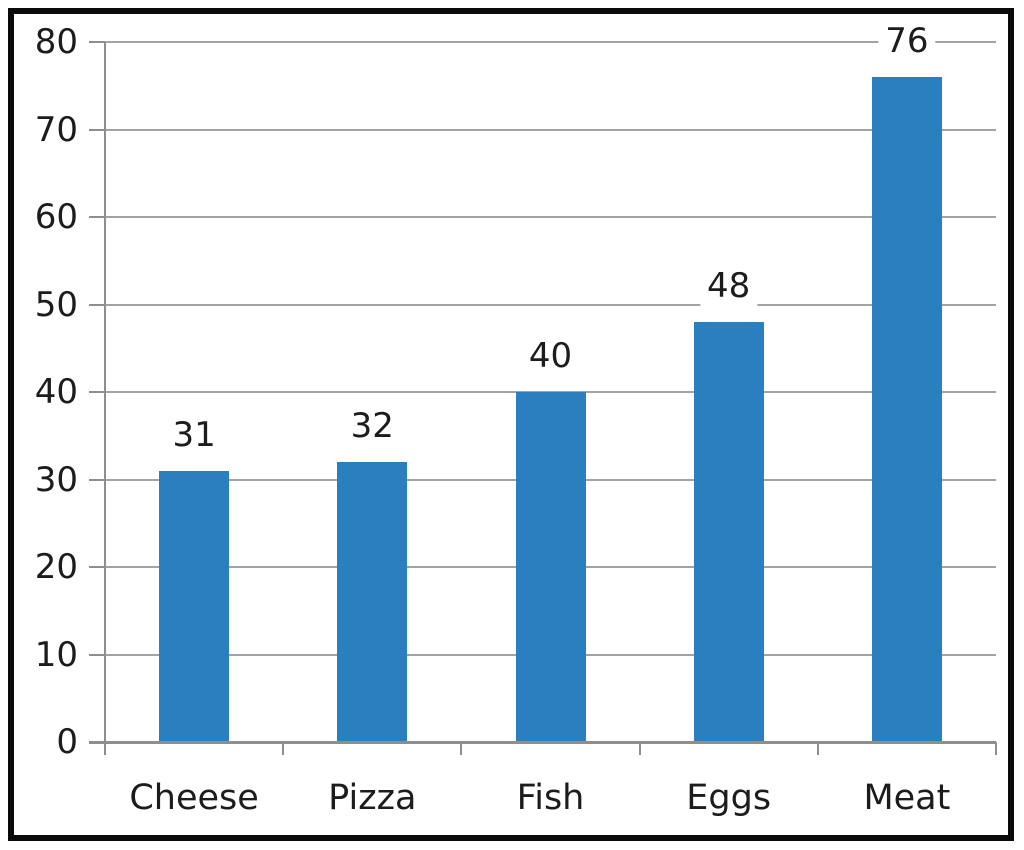  Describe the element at coordinates (56, 479) in the screenshot. I see `y-tick-label-30: 30` at that location.